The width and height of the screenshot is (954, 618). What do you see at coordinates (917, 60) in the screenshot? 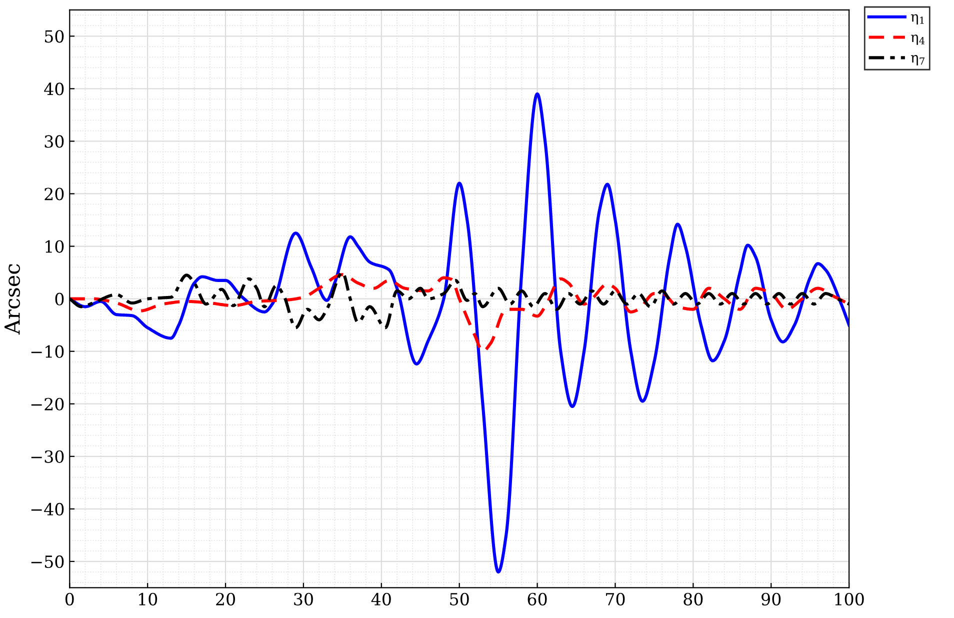
I see `legend-label: η$_{7}$` at bounding box center [917, 60].